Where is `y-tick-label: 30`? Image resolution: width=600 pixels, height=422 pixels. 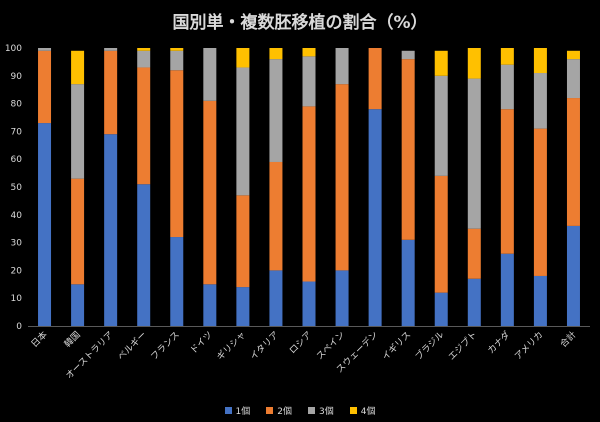 y-tick-label: 30 is located at coordinates (17, 244).